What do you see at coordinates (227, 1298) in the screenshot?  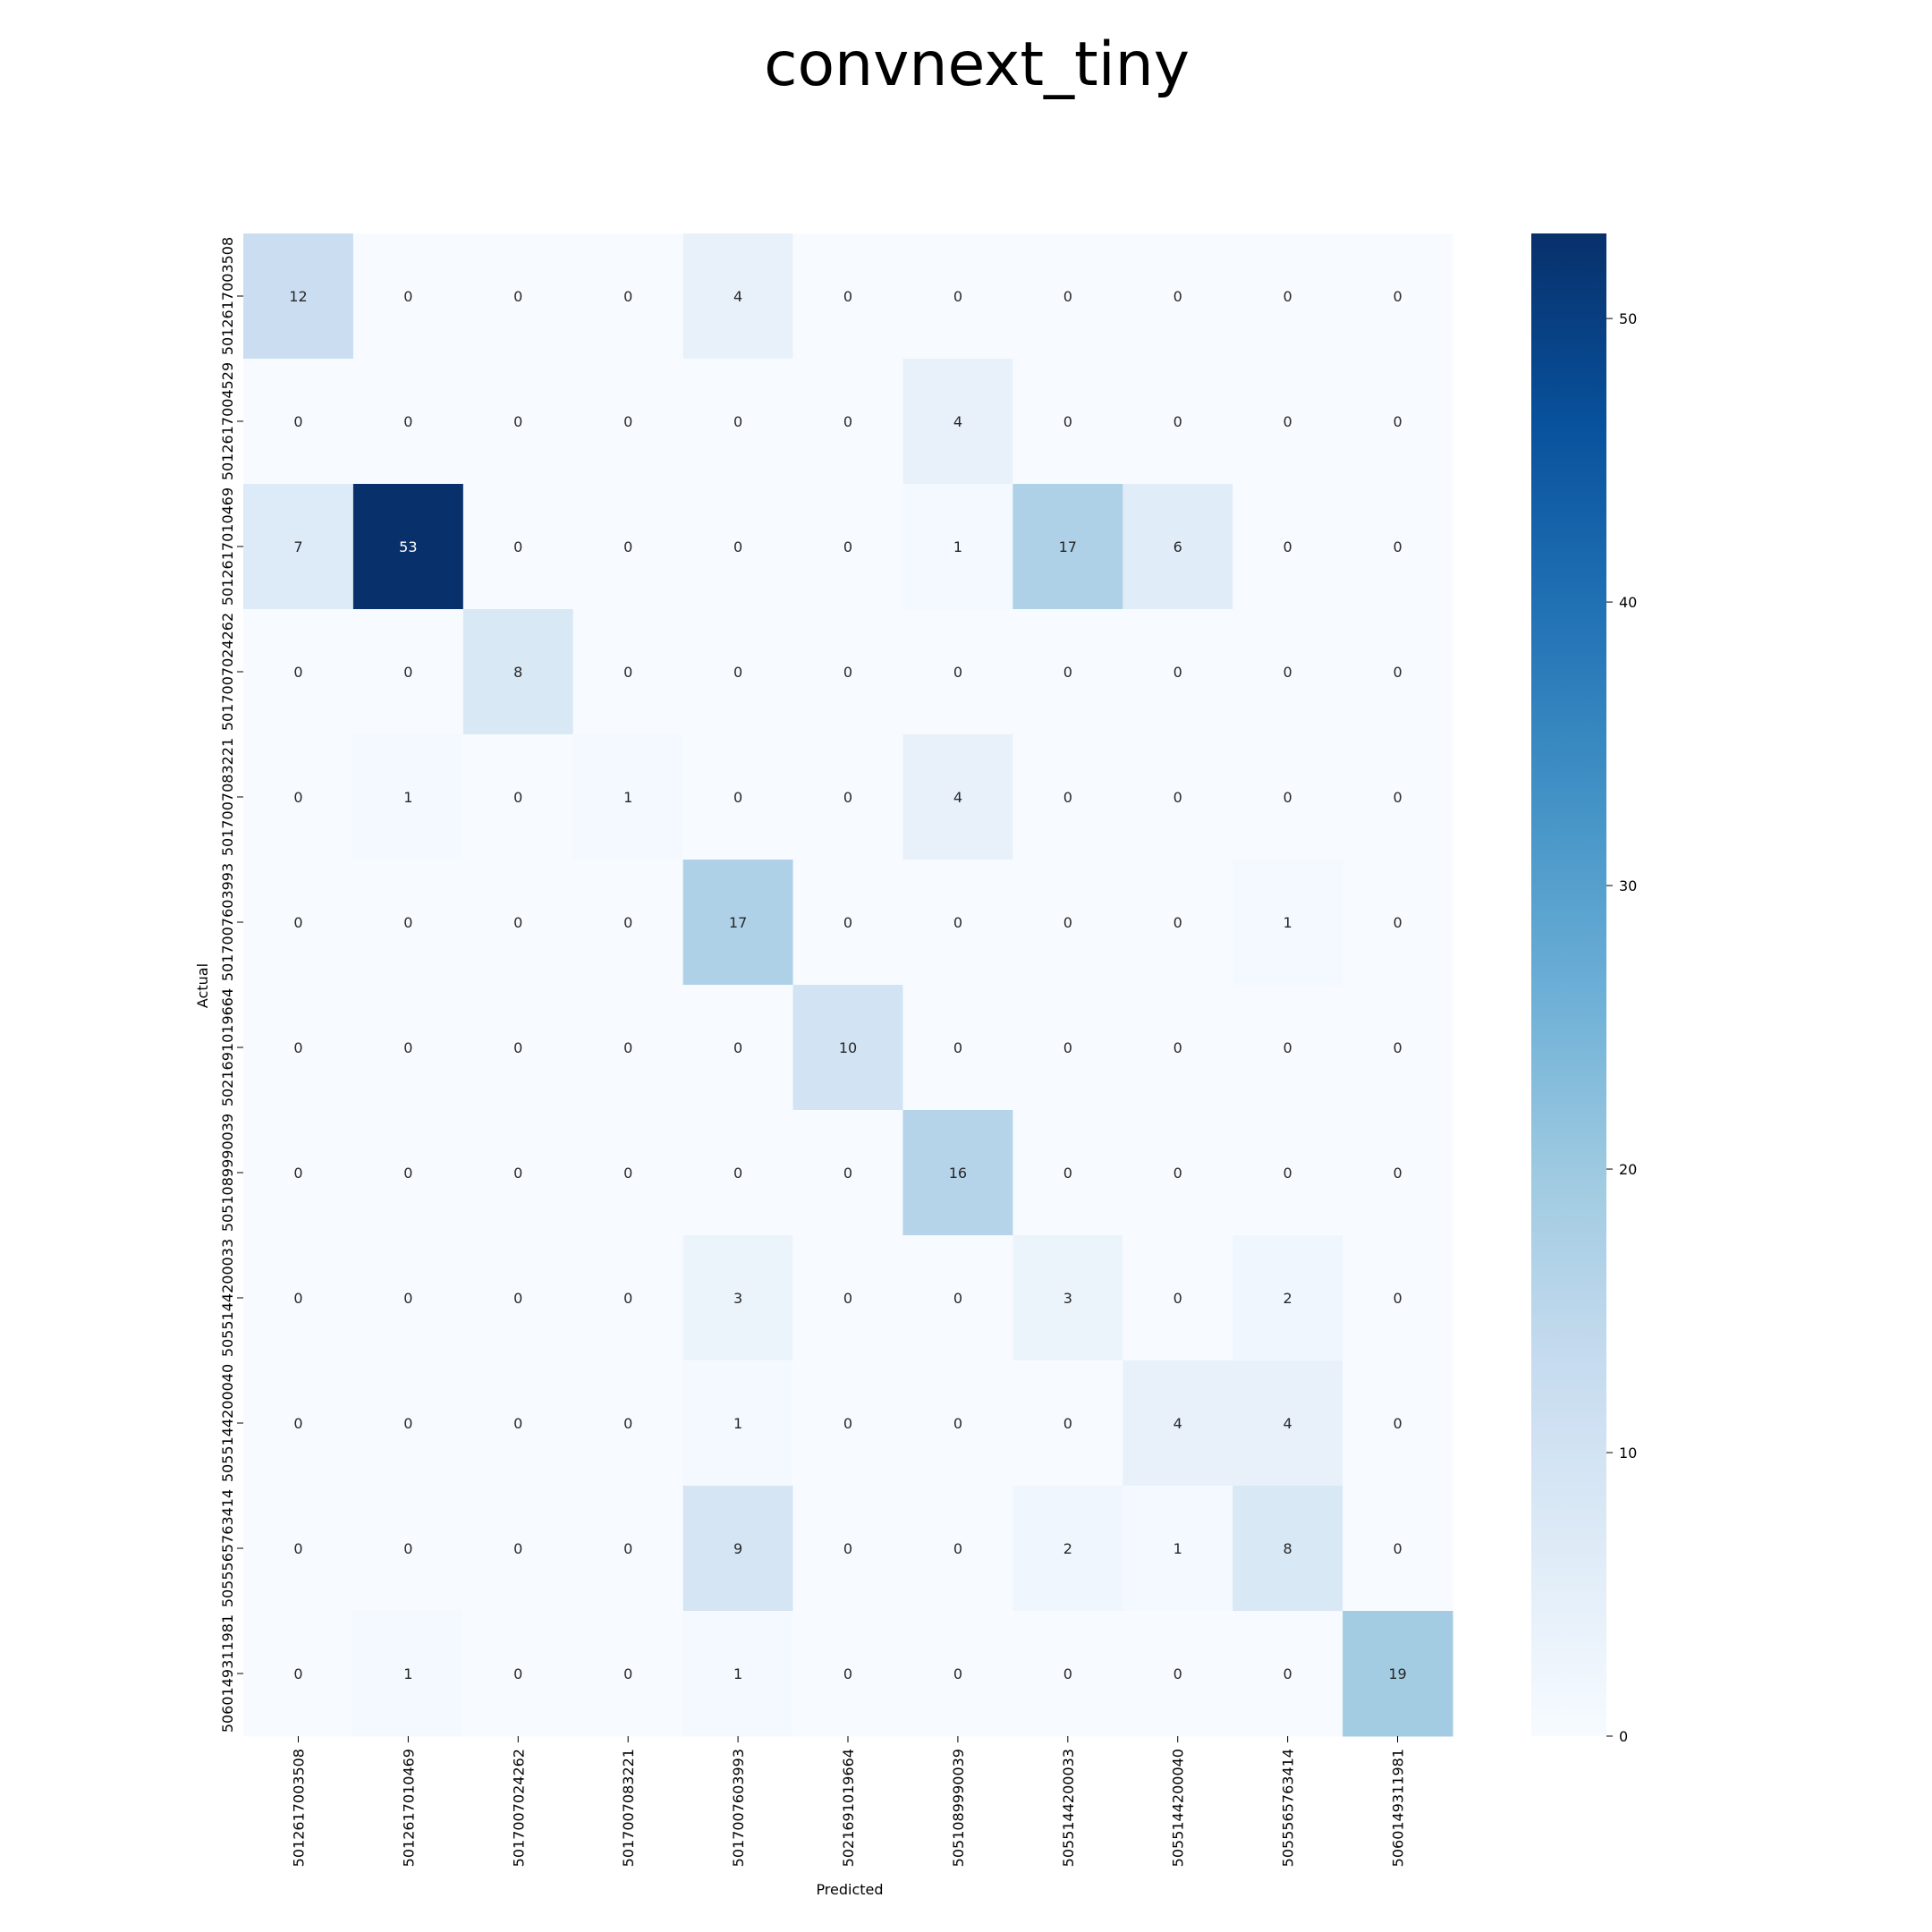 I see `y-tick-label: 5055144200033` at bounding box center [227, 1298].